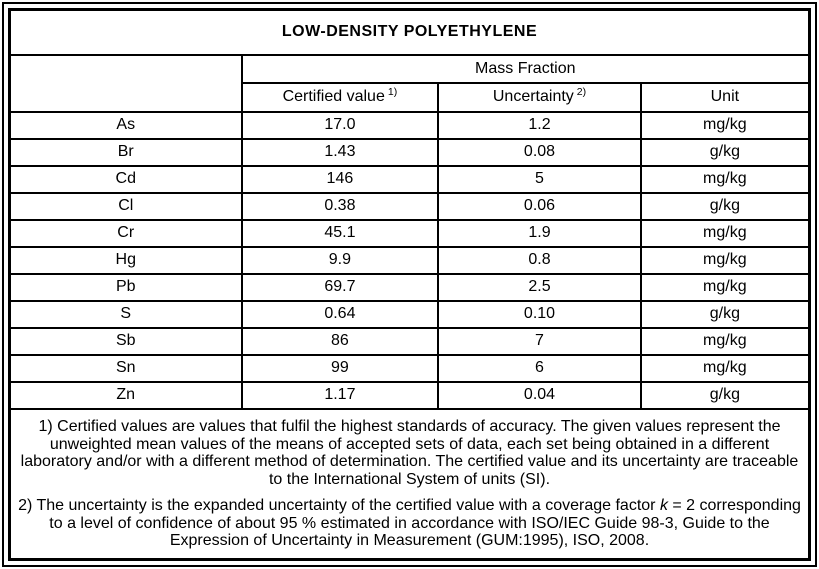  I want to click on uncertainty-cell: 1.9, so click(539, 233).